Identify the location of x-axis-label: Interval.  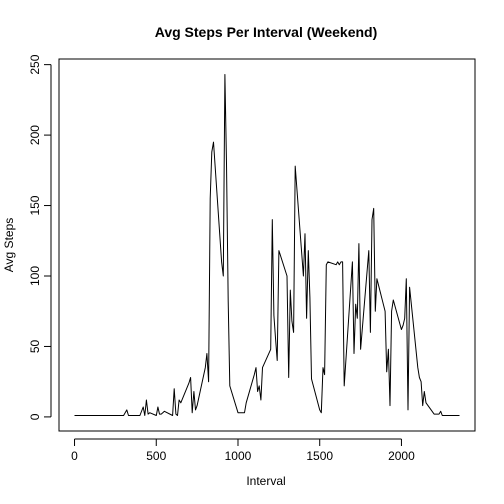
(265, 481).